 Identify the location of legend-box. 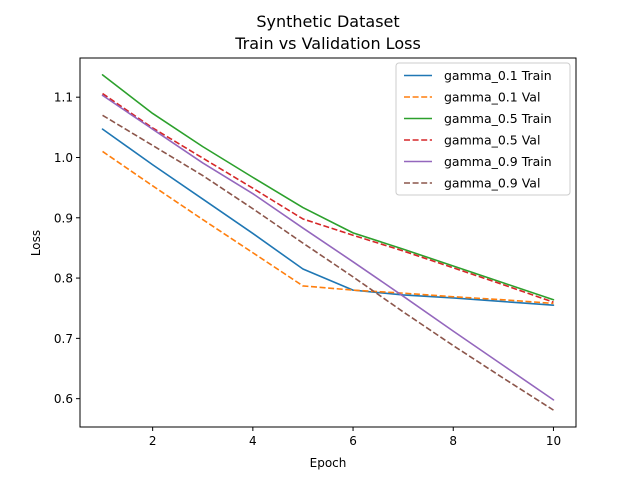
(483, 129).